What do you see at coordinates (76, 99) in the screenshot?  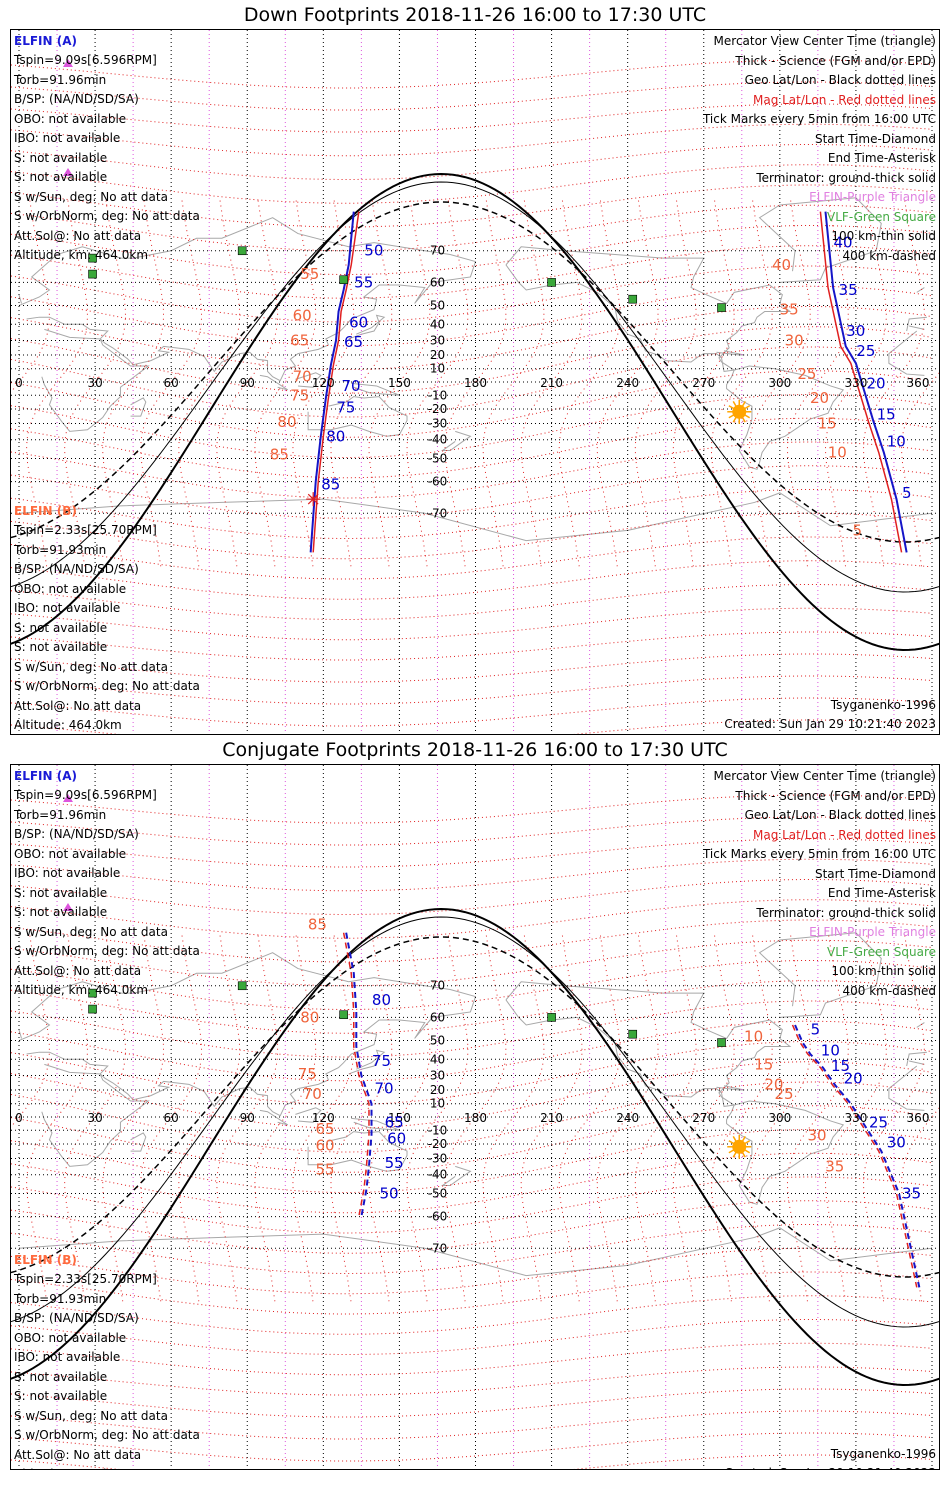 I see `elfin-a-info-line: B/SP: (NA/ND/SD/SA)` at bounding box center [76, 99].